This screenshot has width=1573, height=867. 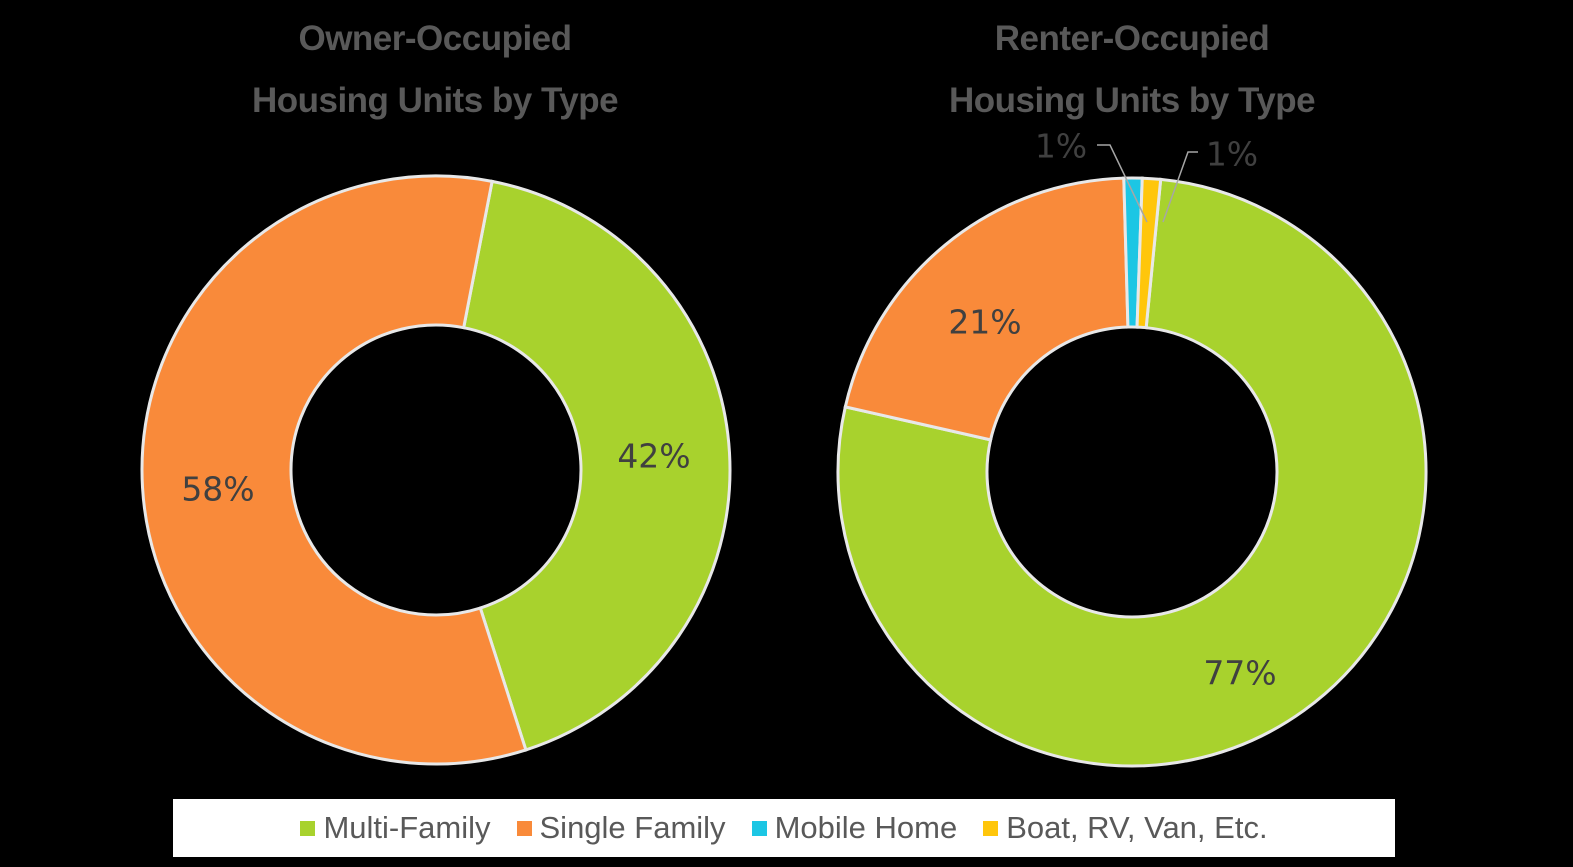 What do you see at coordinates (407, 827) in the screenshot?
I see `legend-label: Multi-Family` at bounding box center [407, 827].